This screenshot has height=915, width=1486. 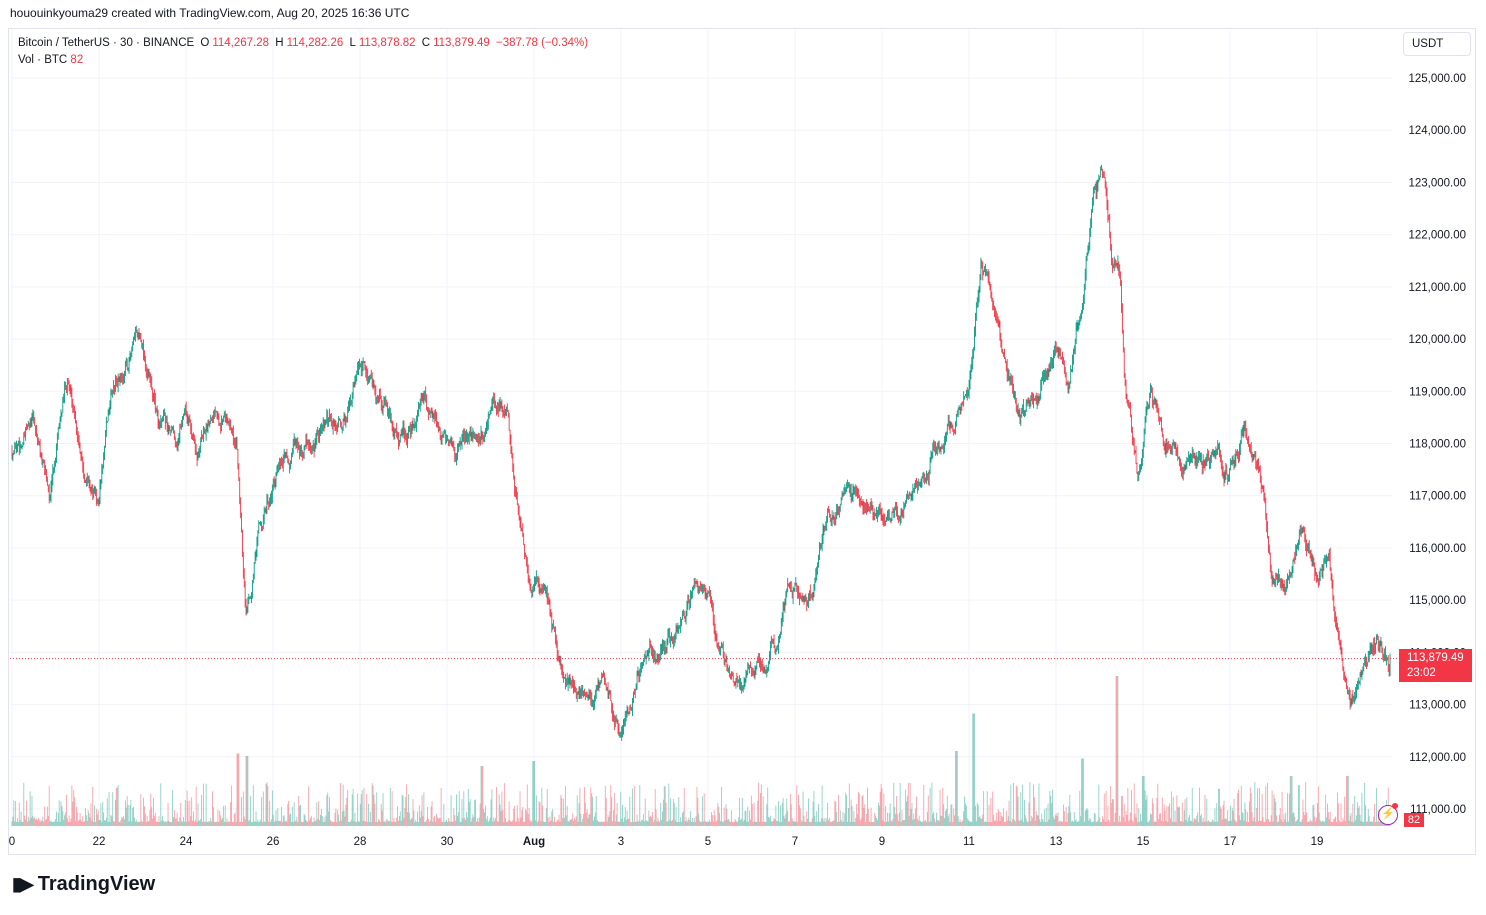 I want to click on time-tick-label: 0, so click(x=12, y=842).